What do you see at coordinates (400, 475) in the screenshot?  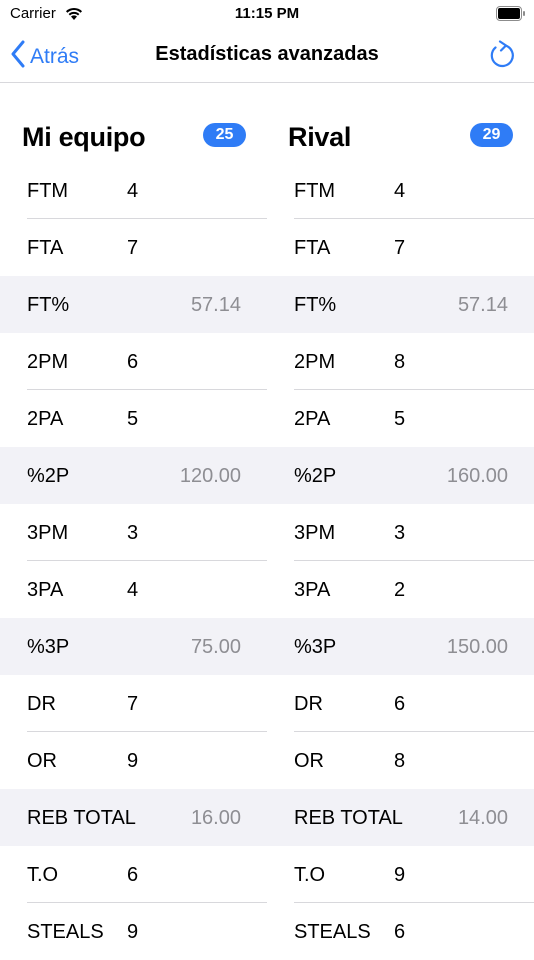 I see `stat-row: %2P 160.00` at bounding box center [400, 475].